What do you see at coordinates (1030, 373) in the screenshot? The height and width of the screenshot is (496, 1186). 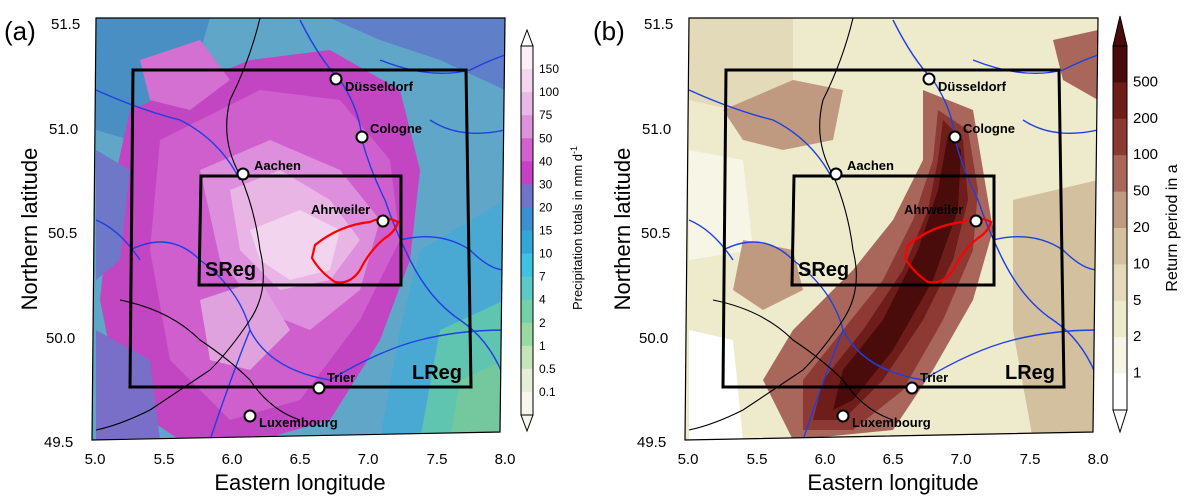 I see `large-region-label: LReg` at bounding box center [1030, 373].